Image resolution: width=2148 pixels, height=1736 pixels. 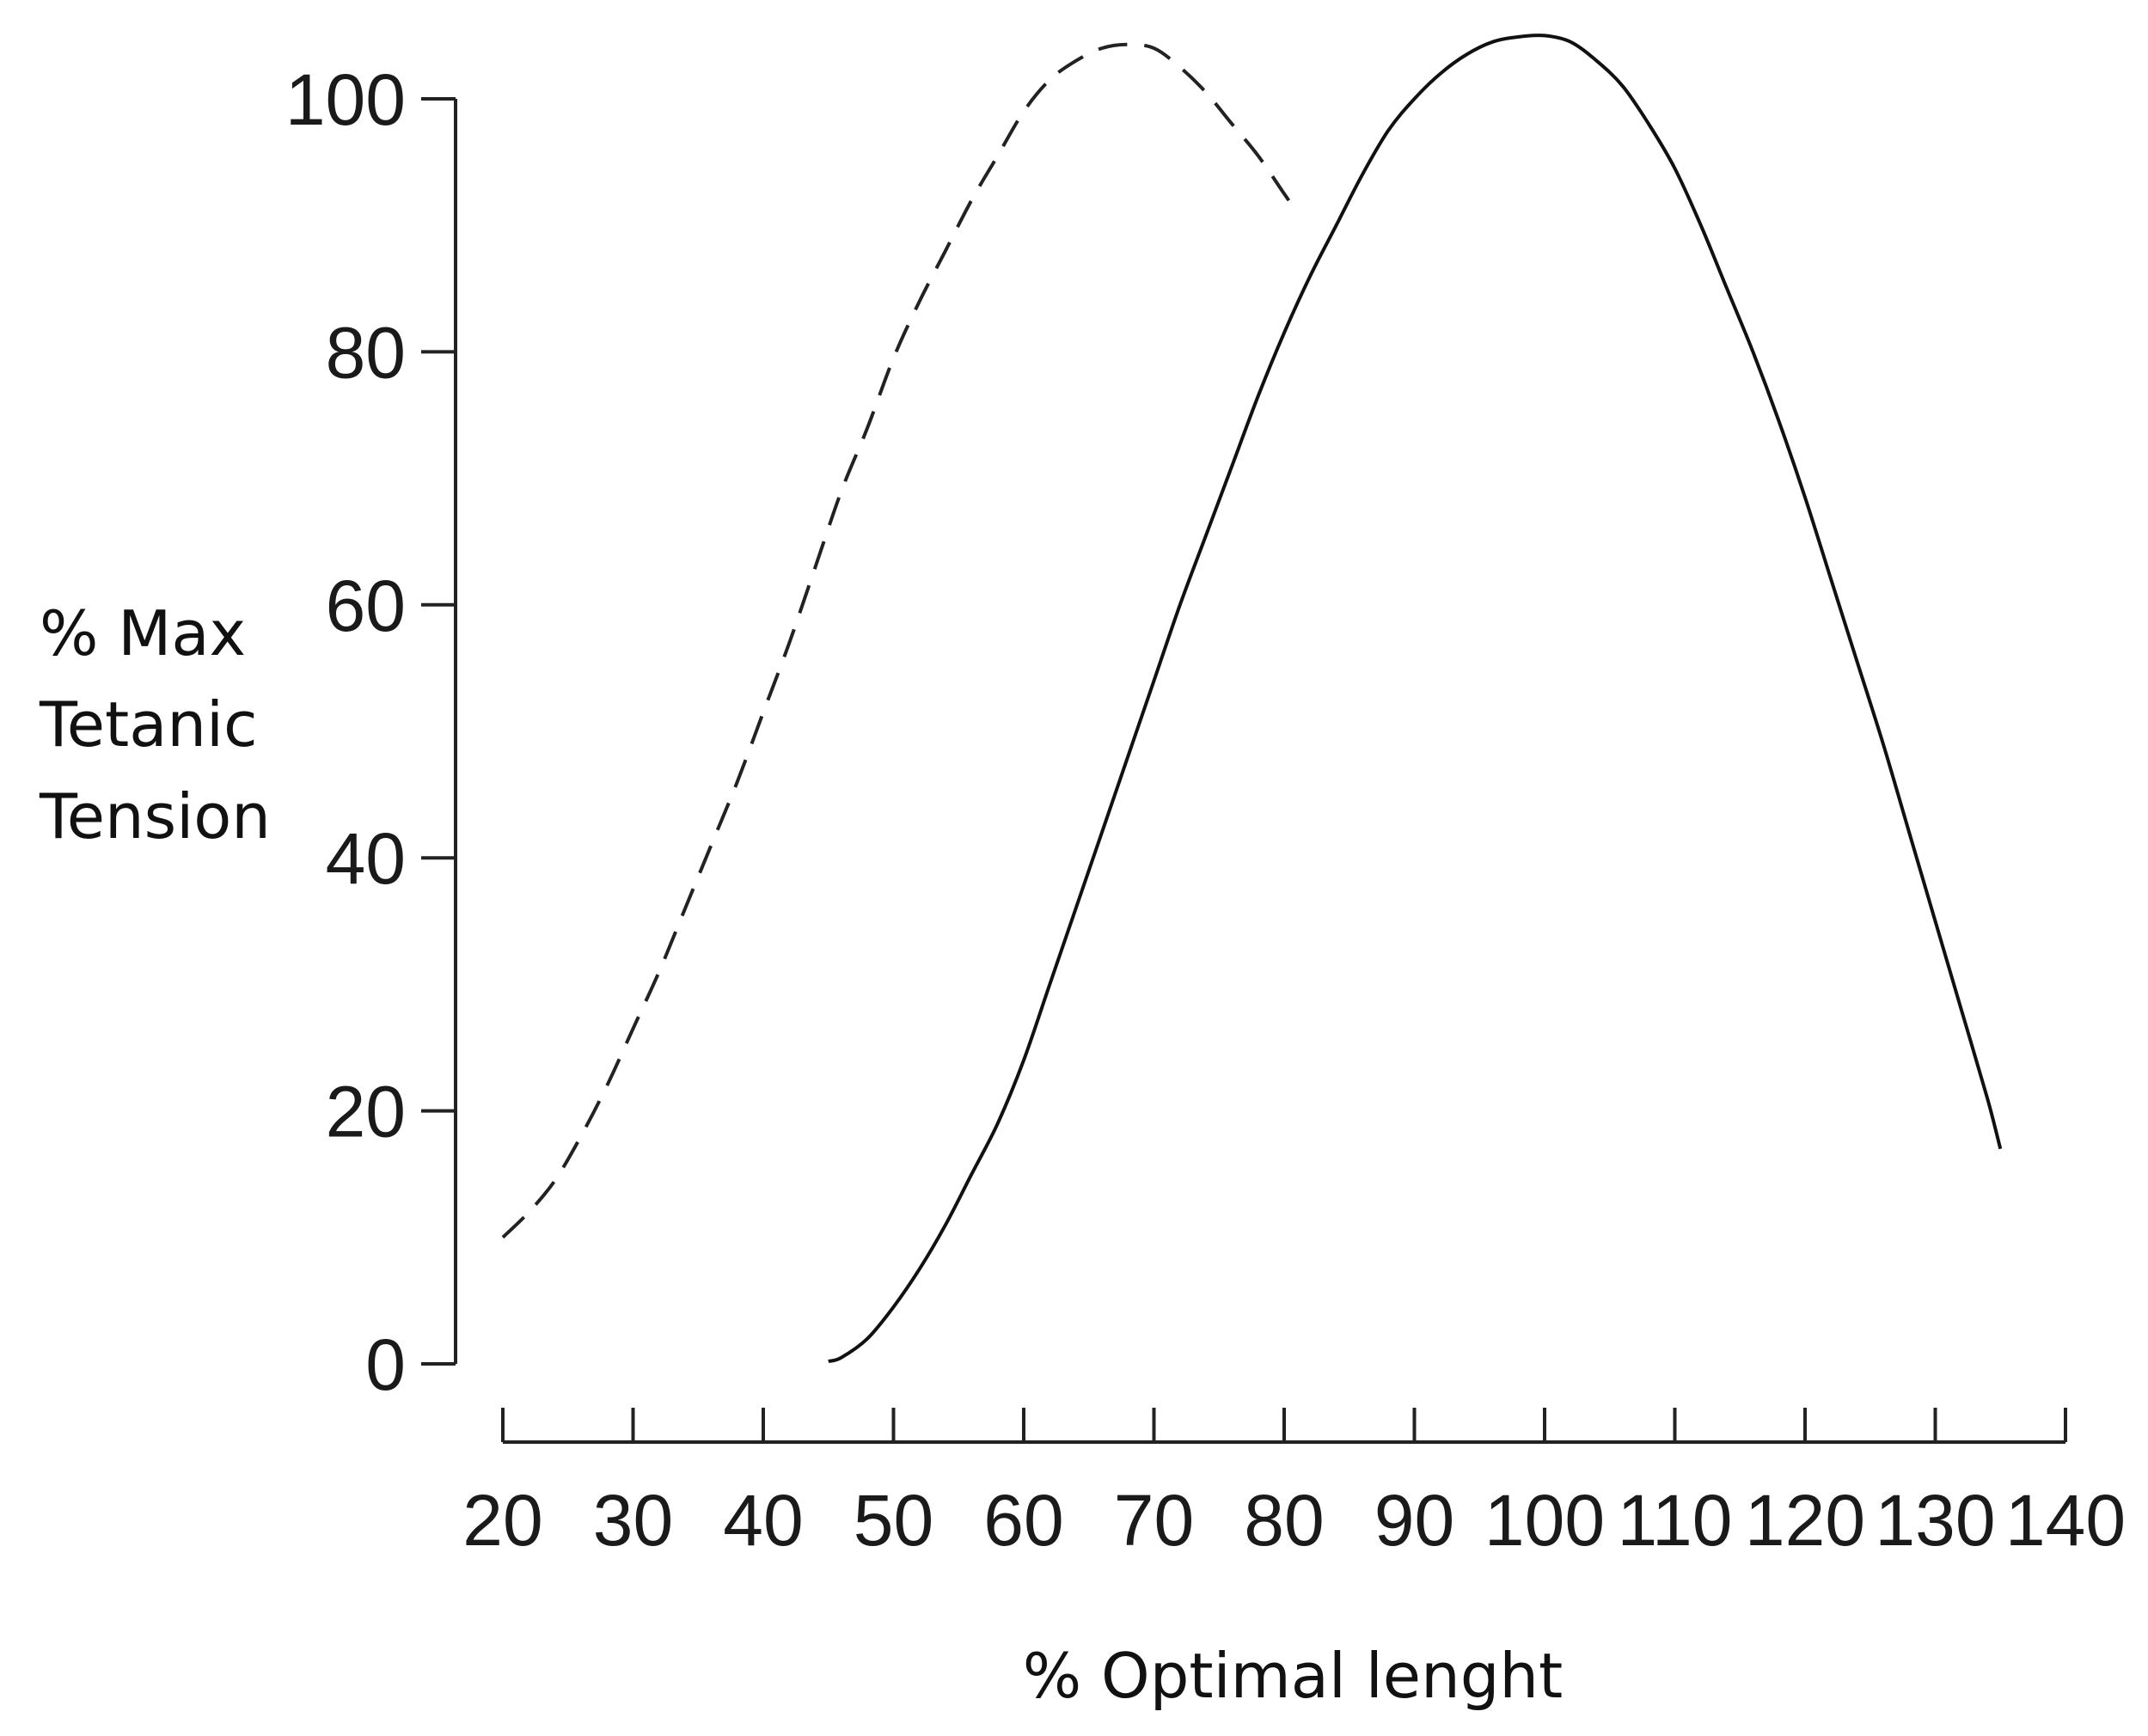 What do you see at coordinates (502, 1520) in the screenshot?
I see `x-tick-label: 20` at bounding box center [502, 1520].